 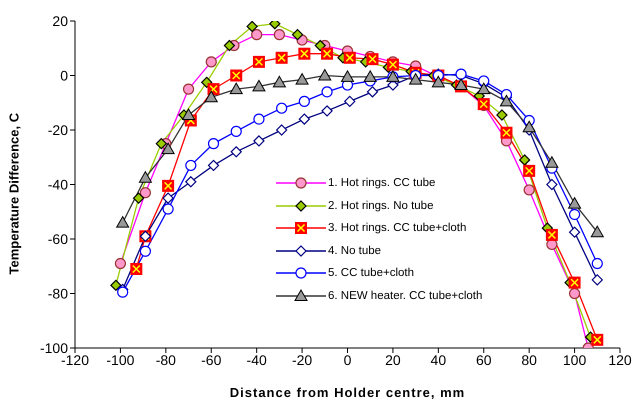 I want to click on legend-label: 6. NEW heater. CC tube+cloth, so click(x=405, y=296).